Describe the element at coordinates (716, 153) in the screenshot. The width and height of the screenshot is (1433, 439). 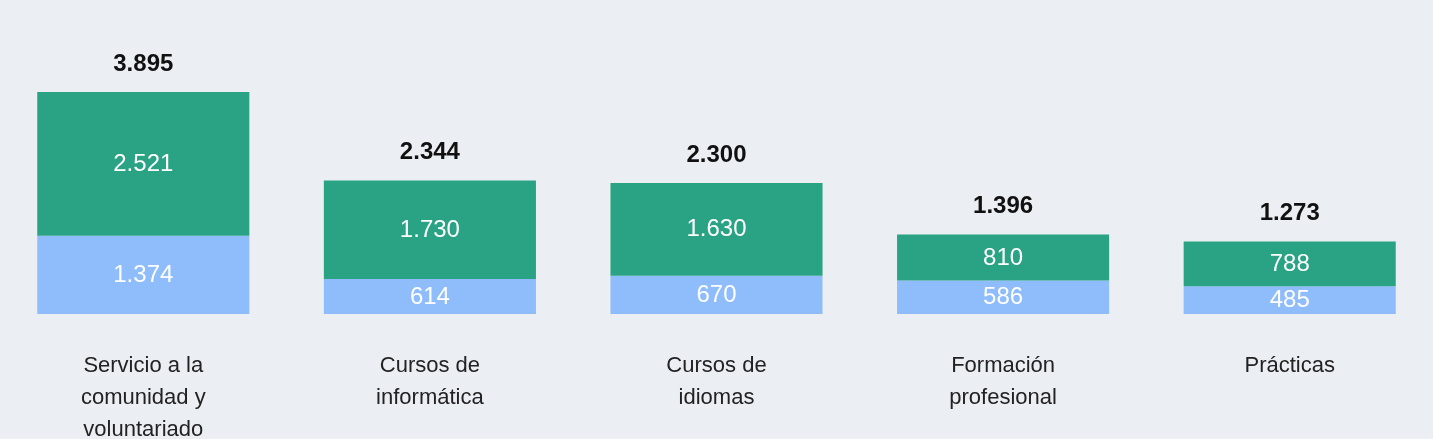
I see `total-label: 2.300` at that location.